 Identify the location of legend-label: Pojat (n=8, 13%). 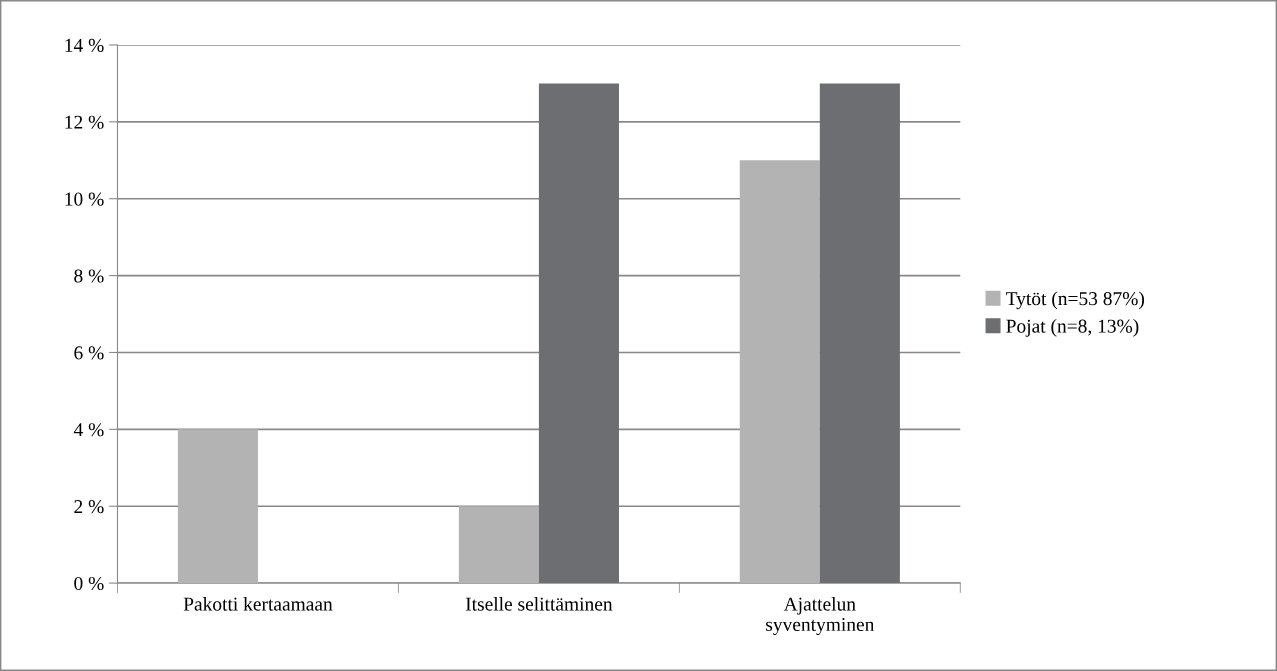
(1072, 328).